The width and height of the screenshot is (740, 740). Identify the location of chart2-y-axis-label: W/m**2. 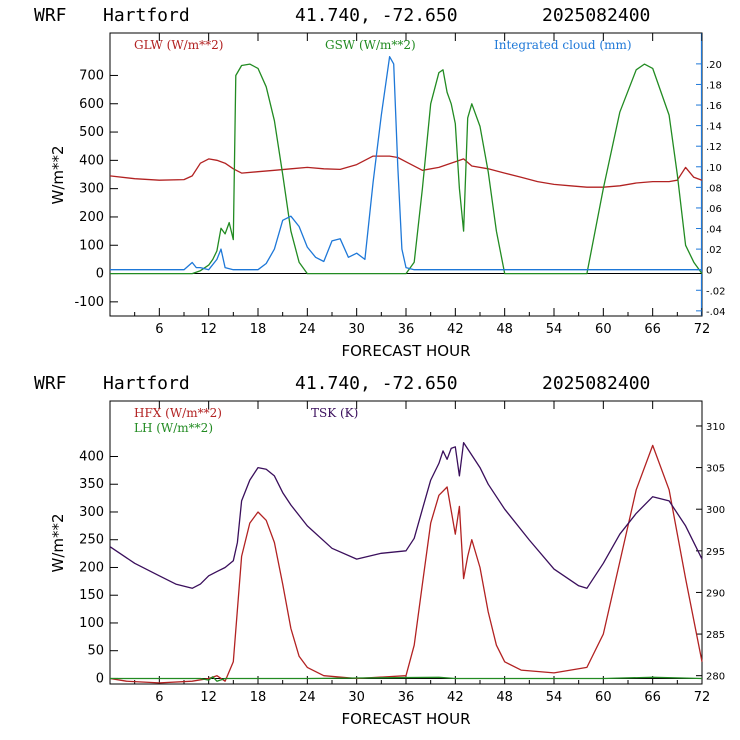
(58, 542).